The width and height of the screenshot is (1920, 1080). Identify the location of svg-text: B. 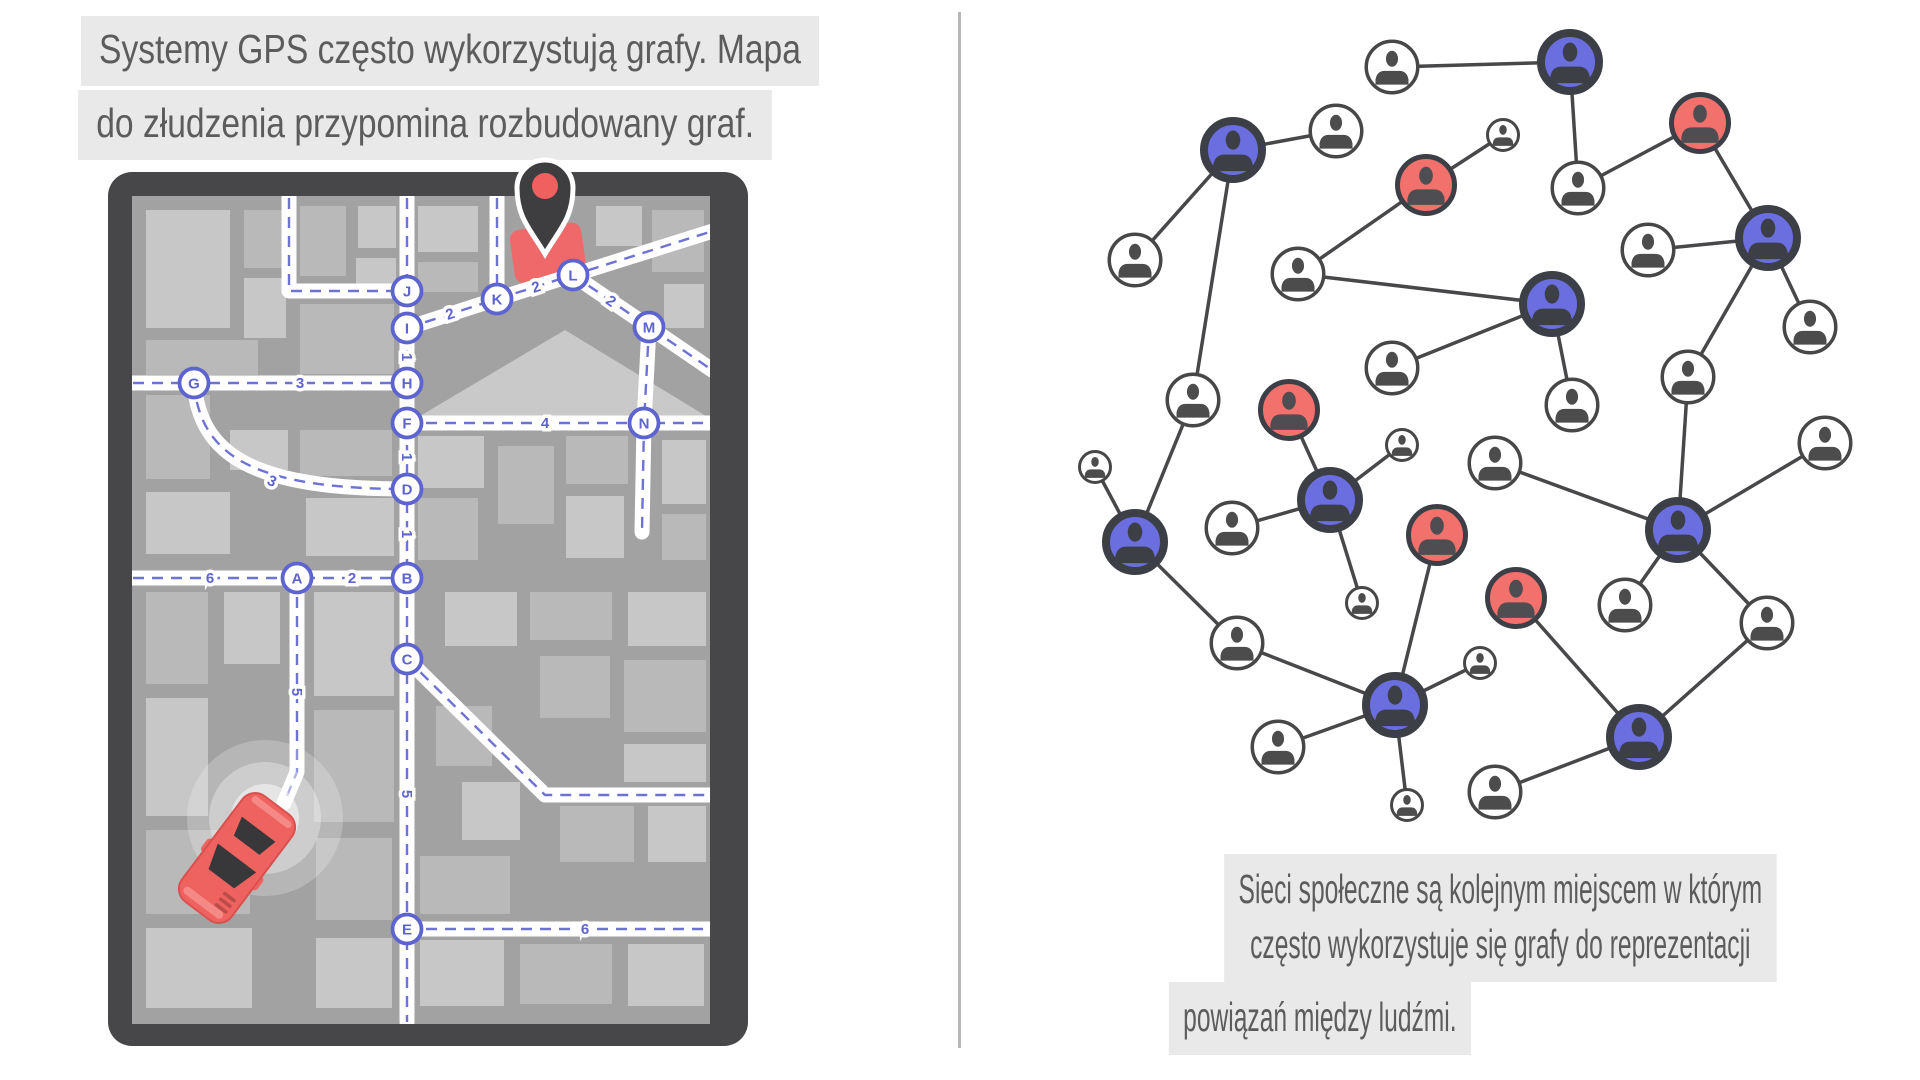
(407, 579).